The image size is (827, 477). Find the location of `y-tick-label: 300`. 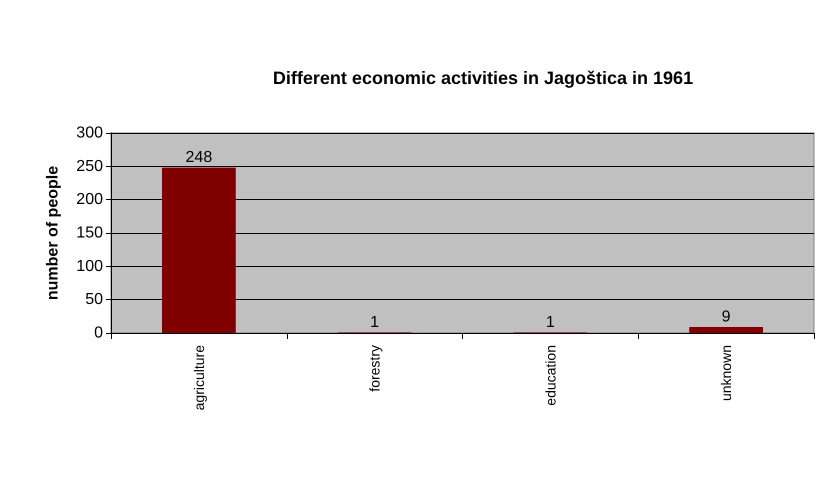

y-tick-label: 300 is located at coordinates (90, 133).